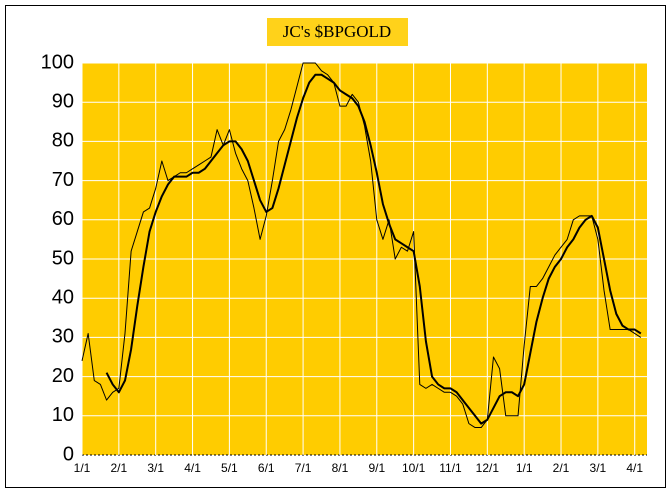  Describe the element at coordinates (63, 297) in the screenshot. I see `y-tick-label: 40` at that location.